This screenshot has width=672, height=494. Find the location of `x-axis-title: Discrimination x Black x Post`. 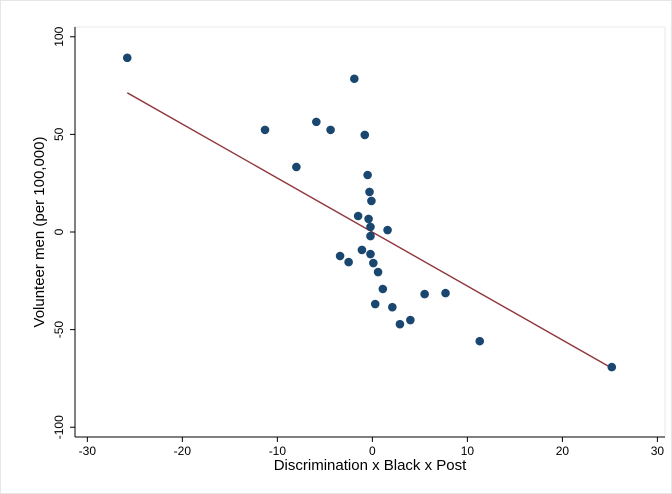

x-axis-title: Discrimination x Black x Post is located at coordinates (370, 465).